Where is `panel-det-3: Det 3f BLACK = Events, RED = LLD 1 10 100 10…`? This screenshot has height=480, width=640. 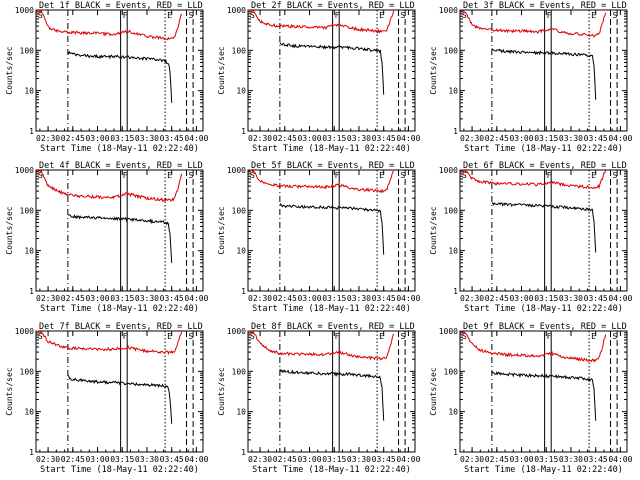 panel-det-3: Det 3f BLACK = Events, RED = LLD 1 10 100 10… is located at coordinates (531, 77).